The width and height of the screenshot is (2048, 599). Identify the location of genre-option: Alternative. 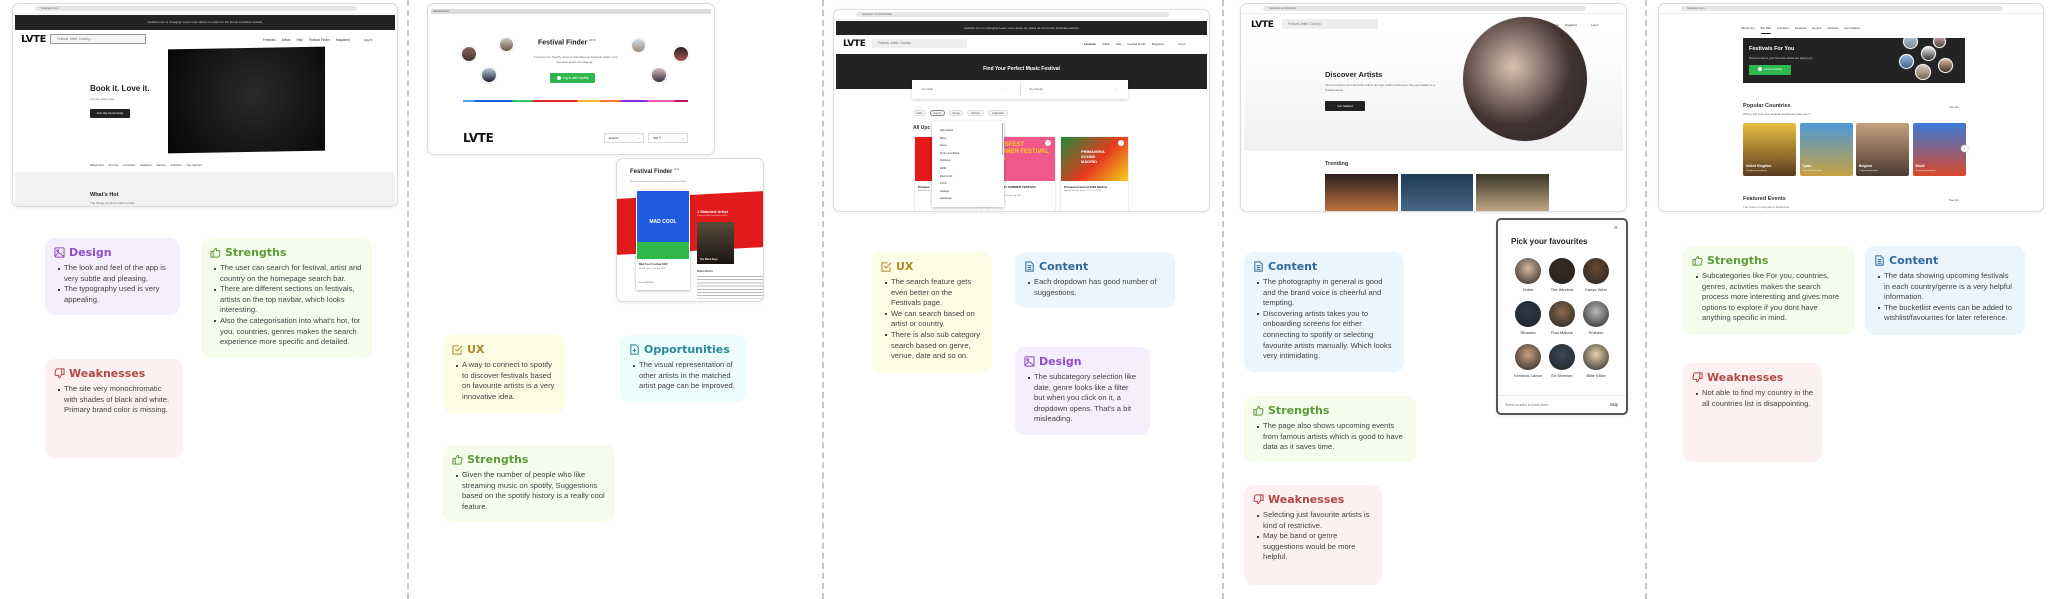
(947, 130).